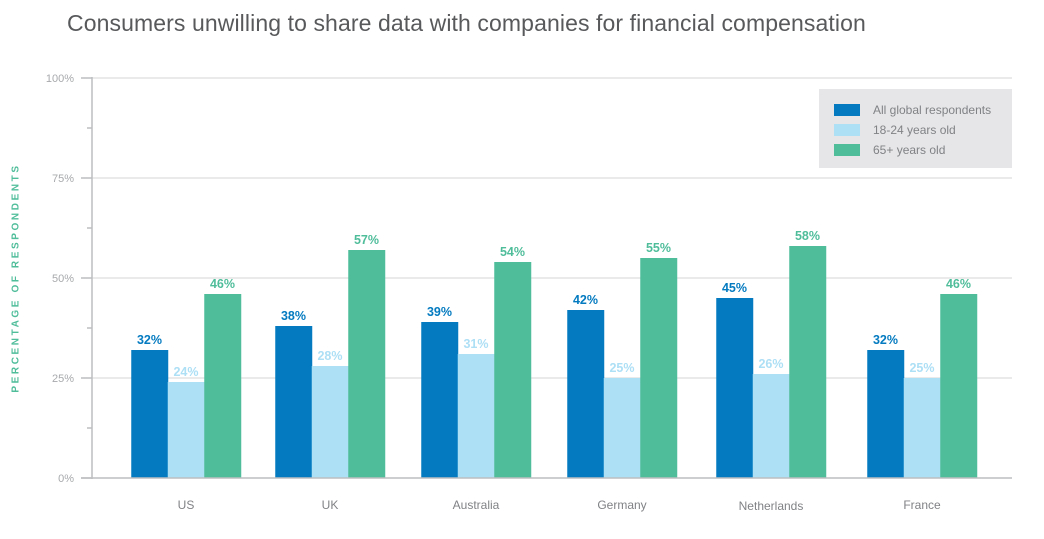  I want to click on y-tick-label: 25%, so click(63, 379).